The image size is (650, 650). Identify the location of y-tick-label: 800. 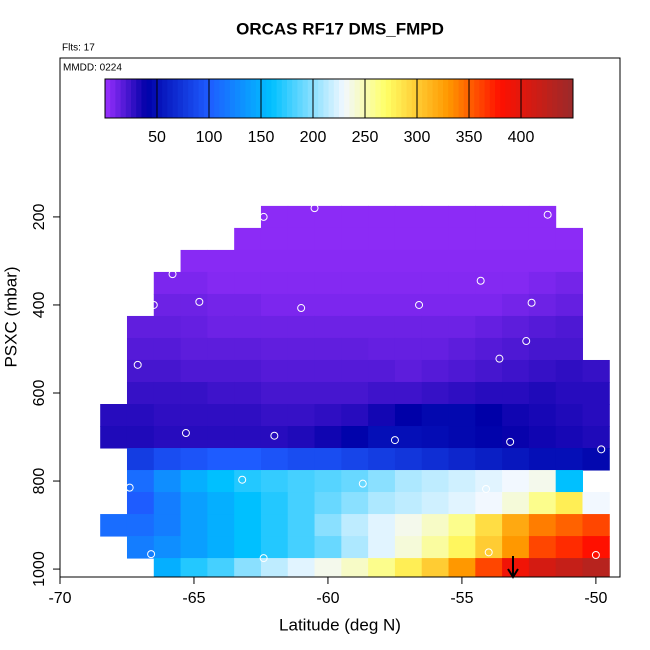
(39, 481).